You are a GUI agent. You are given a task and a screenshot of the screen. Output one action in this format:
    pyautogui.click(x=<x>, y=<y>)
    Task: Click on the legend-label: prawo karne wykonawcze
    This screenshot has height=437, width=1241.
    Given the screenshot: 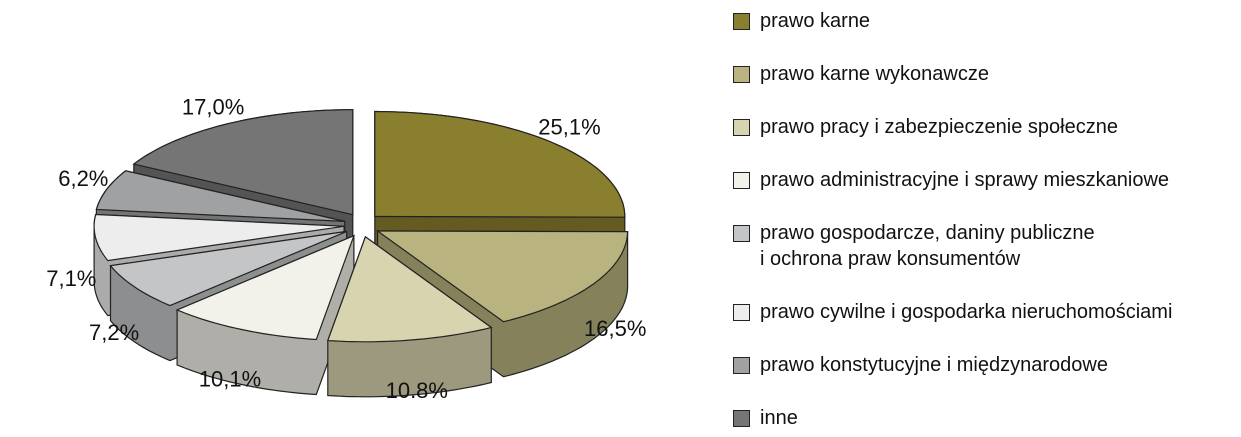 What is the action you would take?
    pyautogui.click(x=874, y=74)
    